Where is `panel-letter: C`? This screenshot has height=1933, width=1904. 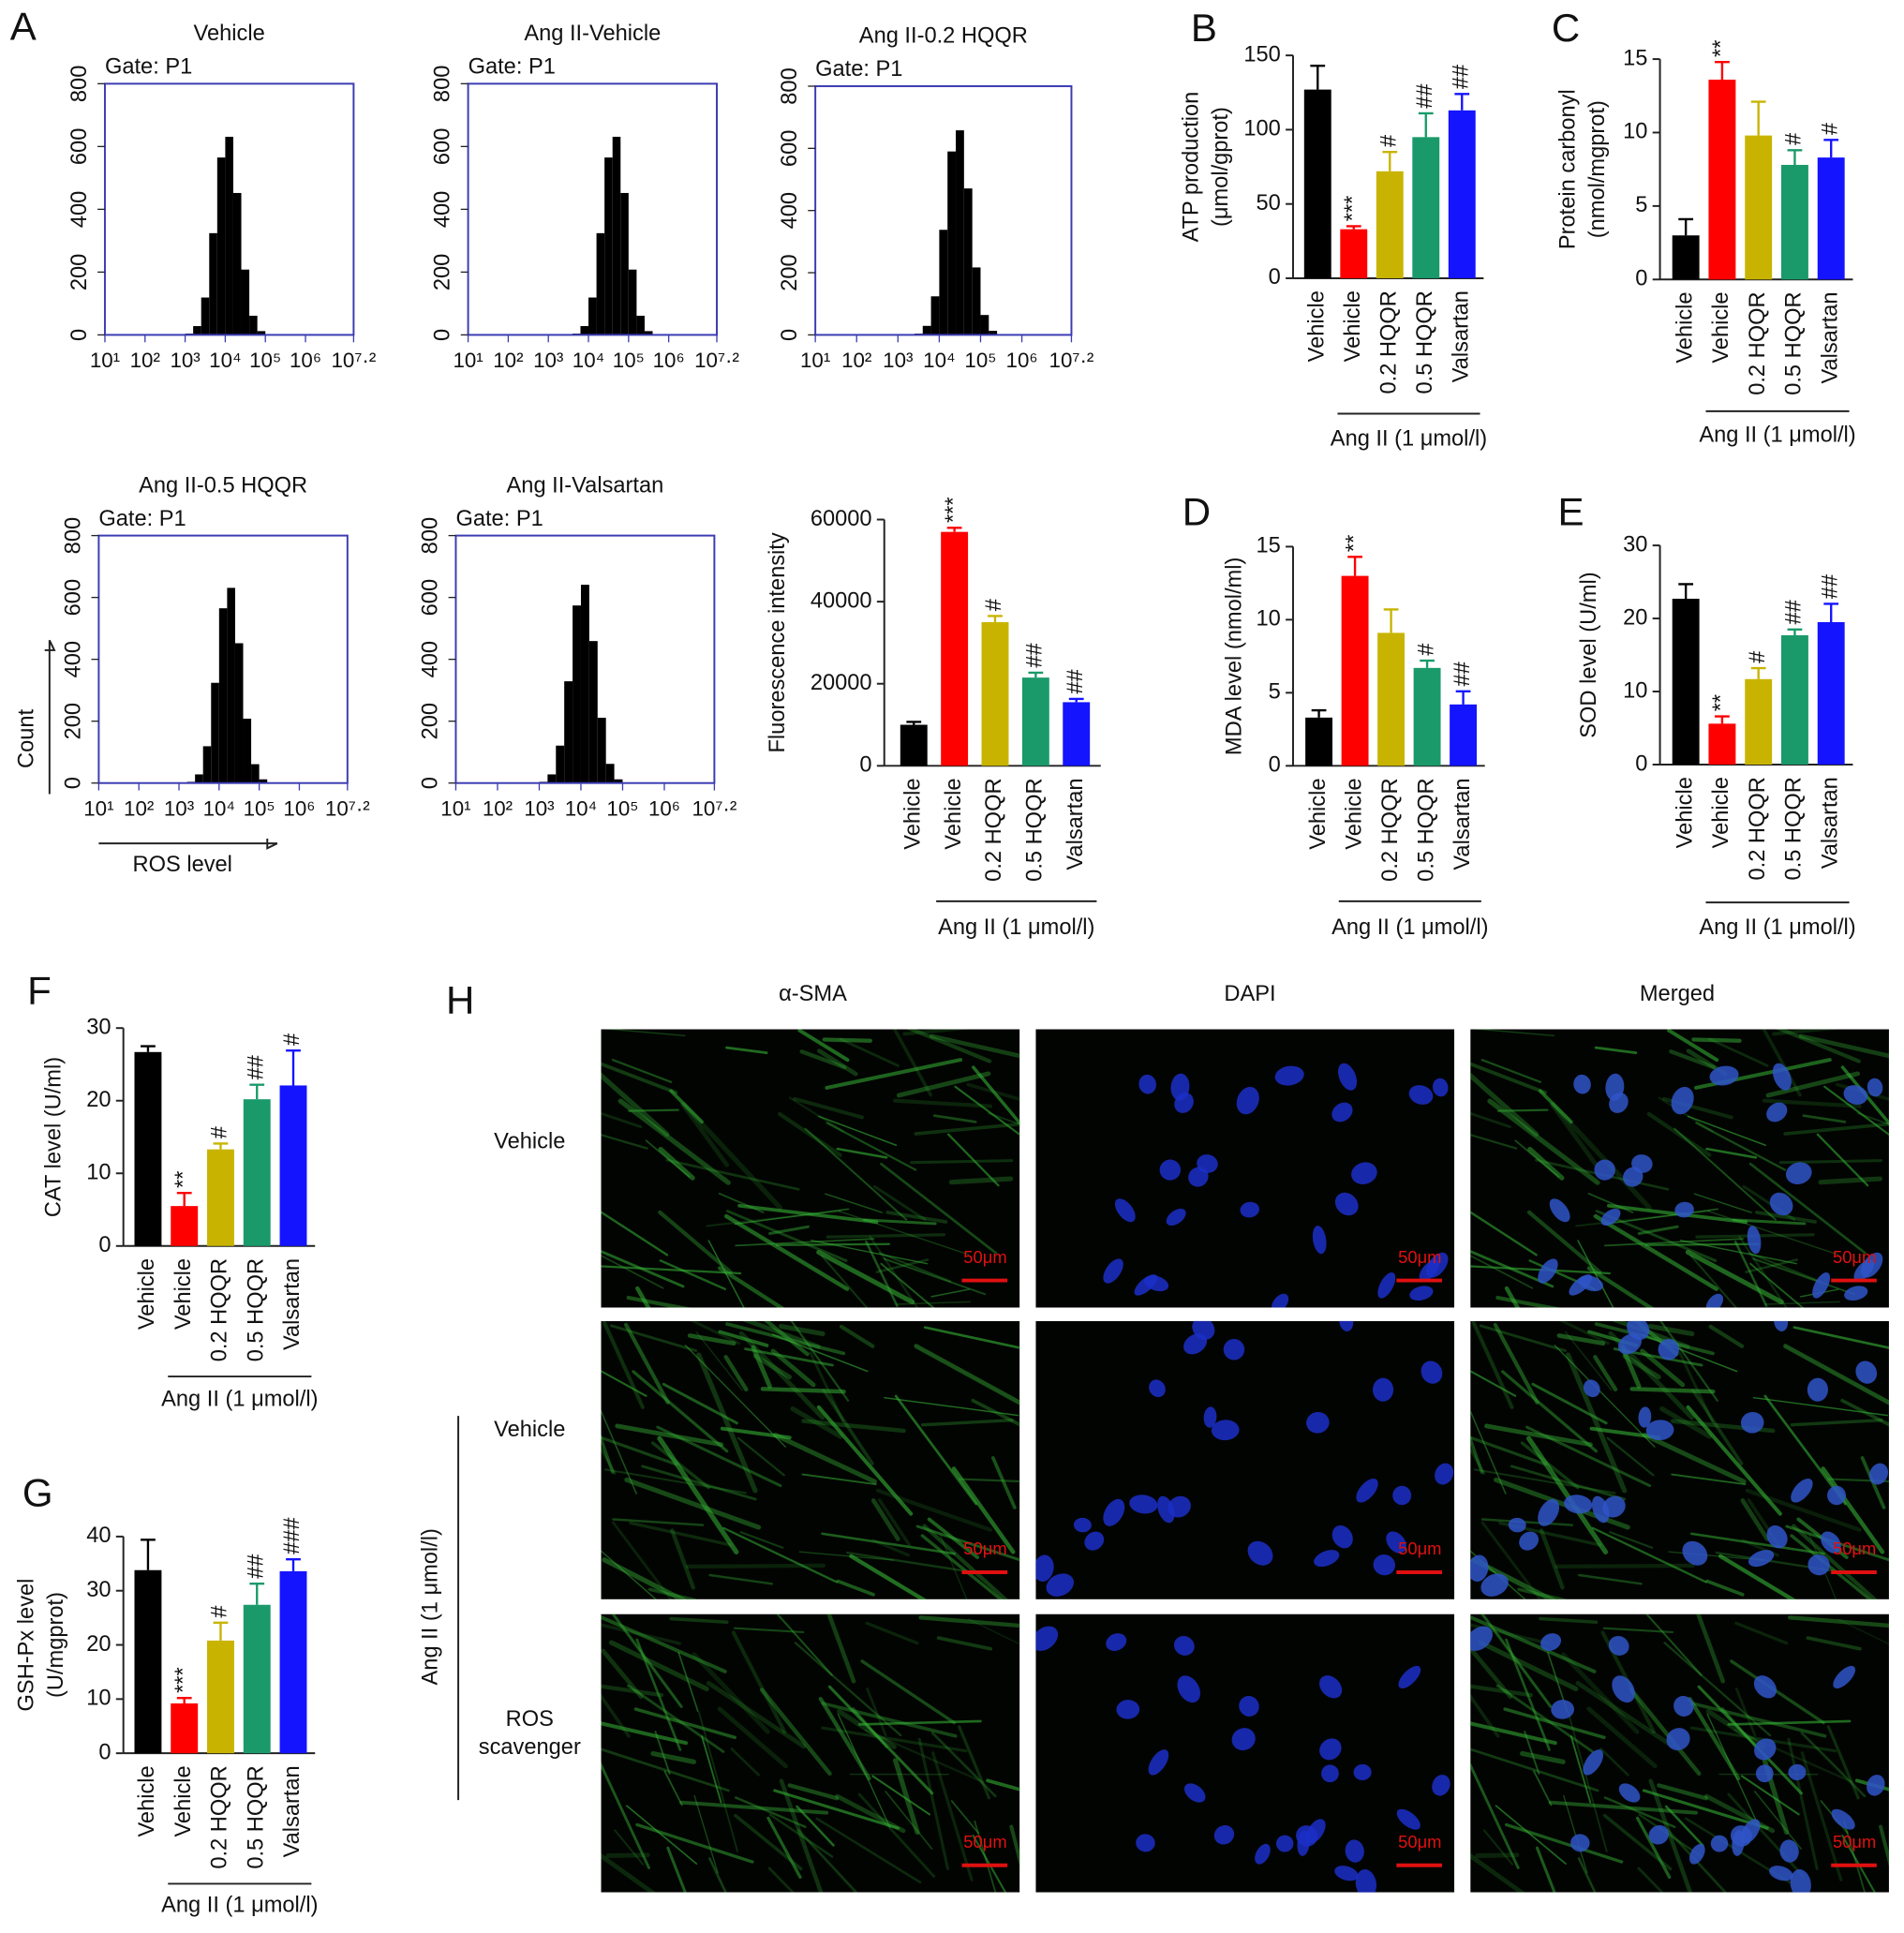 panel-letter: C is located at coordinates (1566, 28).